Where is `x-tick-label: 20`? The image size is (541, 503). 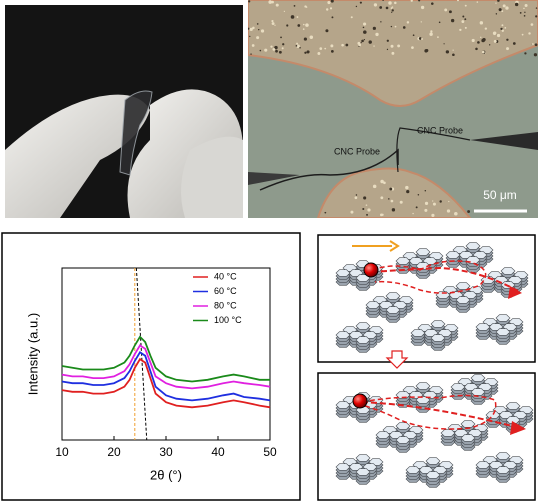 x-tick-label: 20 is located at coordinates (114, 452).